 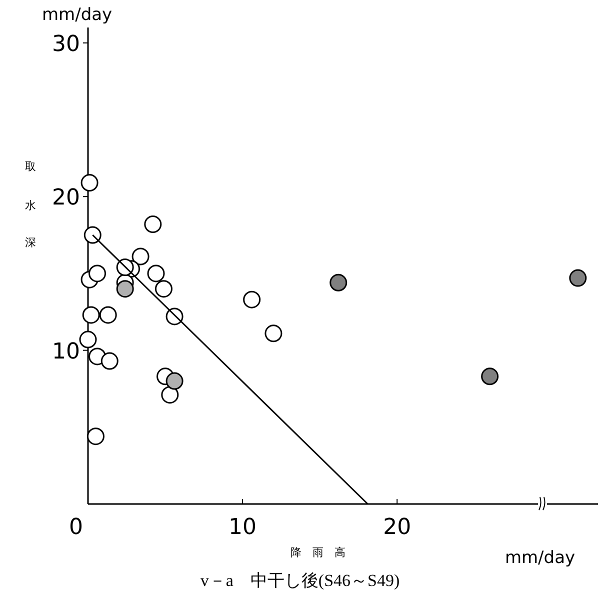 I want to click on text: v－a 中干し後(S46～S49), so click(x=300, y=580).